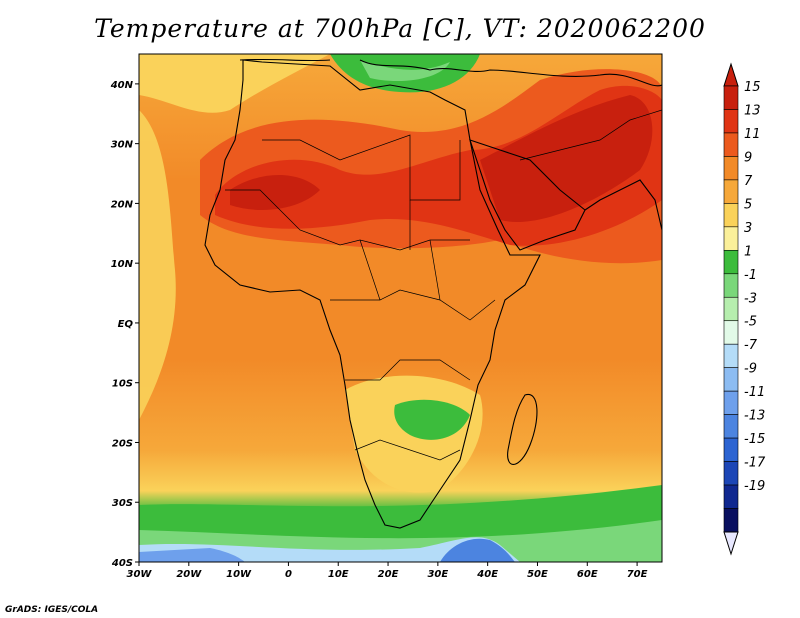 This screenshot has height=618, width=800. Describe the element at coordinates (189, 574) in the screenshot. I see `lon-tick-label: 20W` at that location.